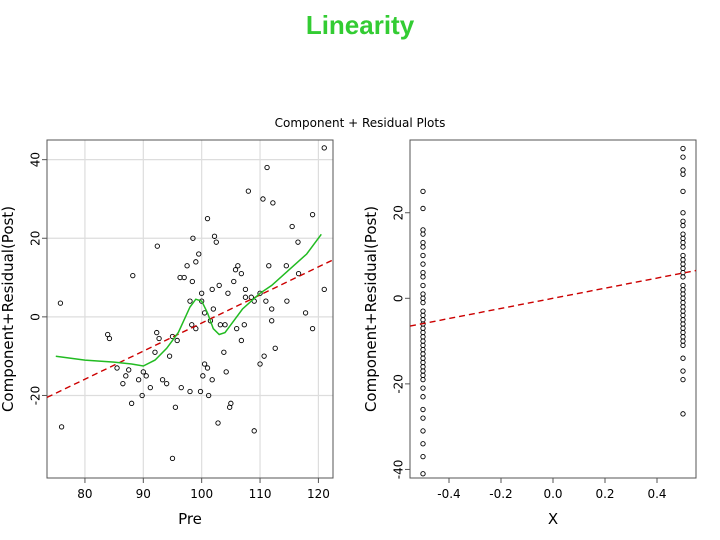 The width and height of the screenshot is (720, 540). What do you see at coordinates (36, 317) in the screenshot?
I see `y-tick-label: 0` at bounding box center [36, 317].